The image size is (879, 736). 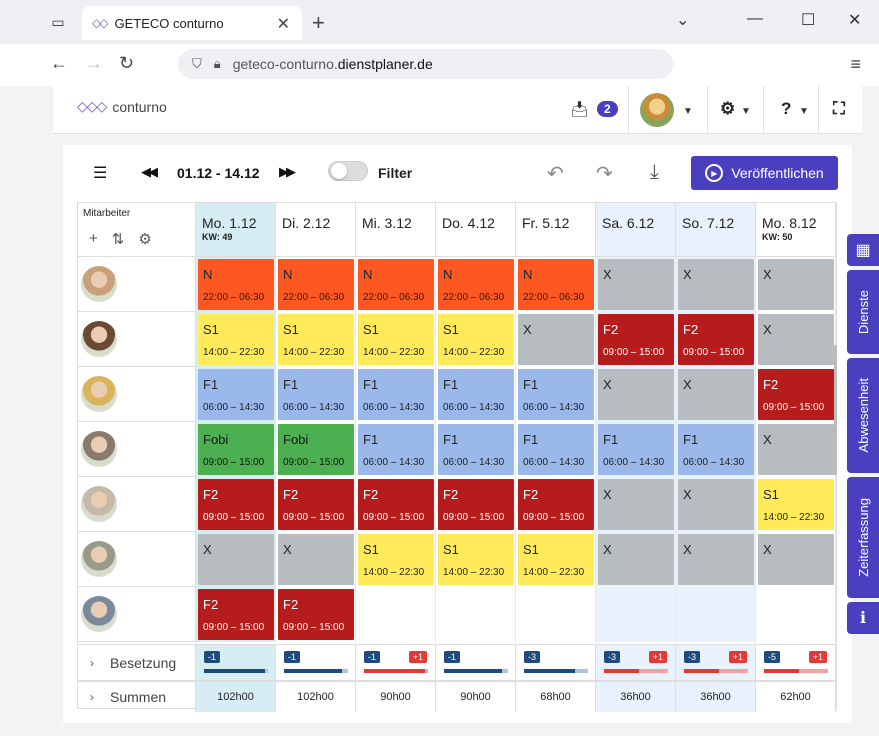 I want to click on inbox-button: 📥︎ 2, so click(x=594, y=109).